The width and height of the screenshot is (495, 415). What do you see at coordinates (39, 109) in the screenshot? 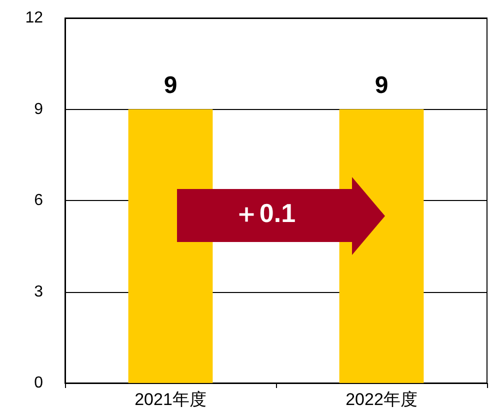
I see `y-tick-label: 9` at bounding box center [39, 109].